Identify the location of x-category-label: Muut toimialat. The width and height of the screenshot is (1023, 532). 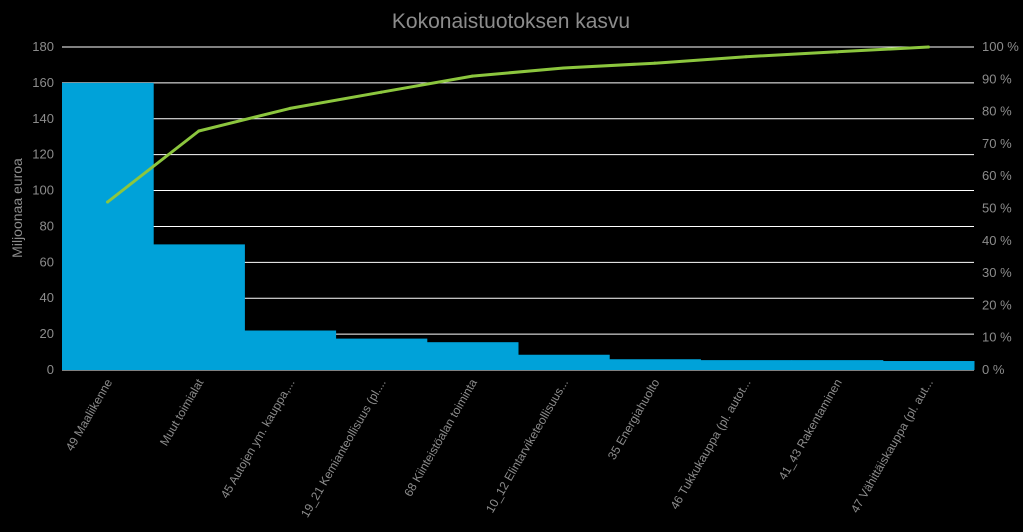
(182, 412).